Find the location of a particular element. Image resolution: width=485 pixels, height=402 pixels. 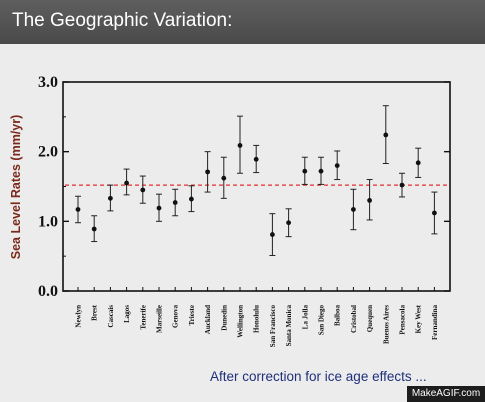

y-tick-label: 3.0 is located at coordinates (48, 82).